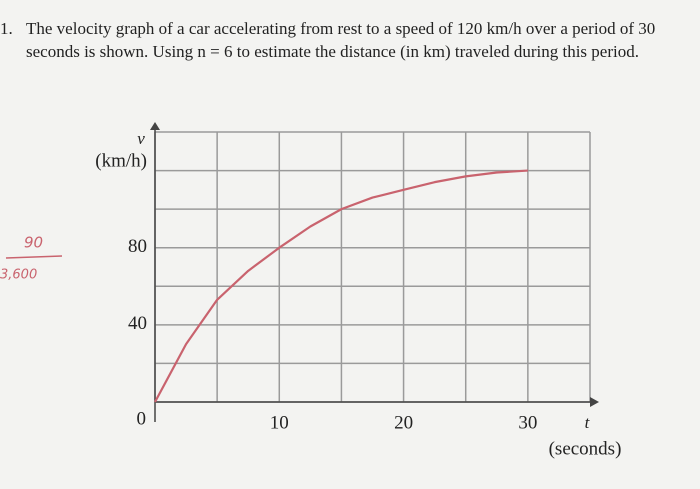  Describe the element at coordinates (6, 28) in the screenshot. I see `problem-number: 1.` at that location.